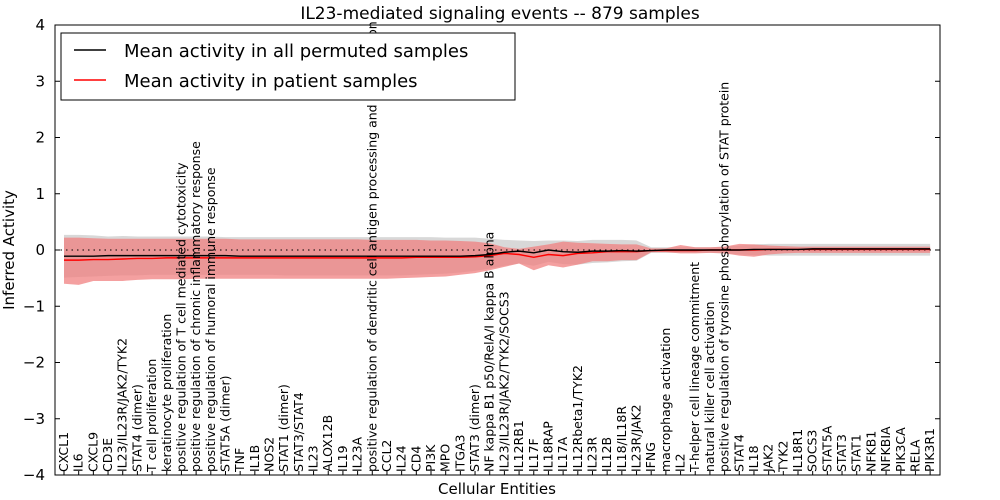 This screenshot has width=1000, height=500. I want to click on category-label: CXCL9, so click(92, 452).